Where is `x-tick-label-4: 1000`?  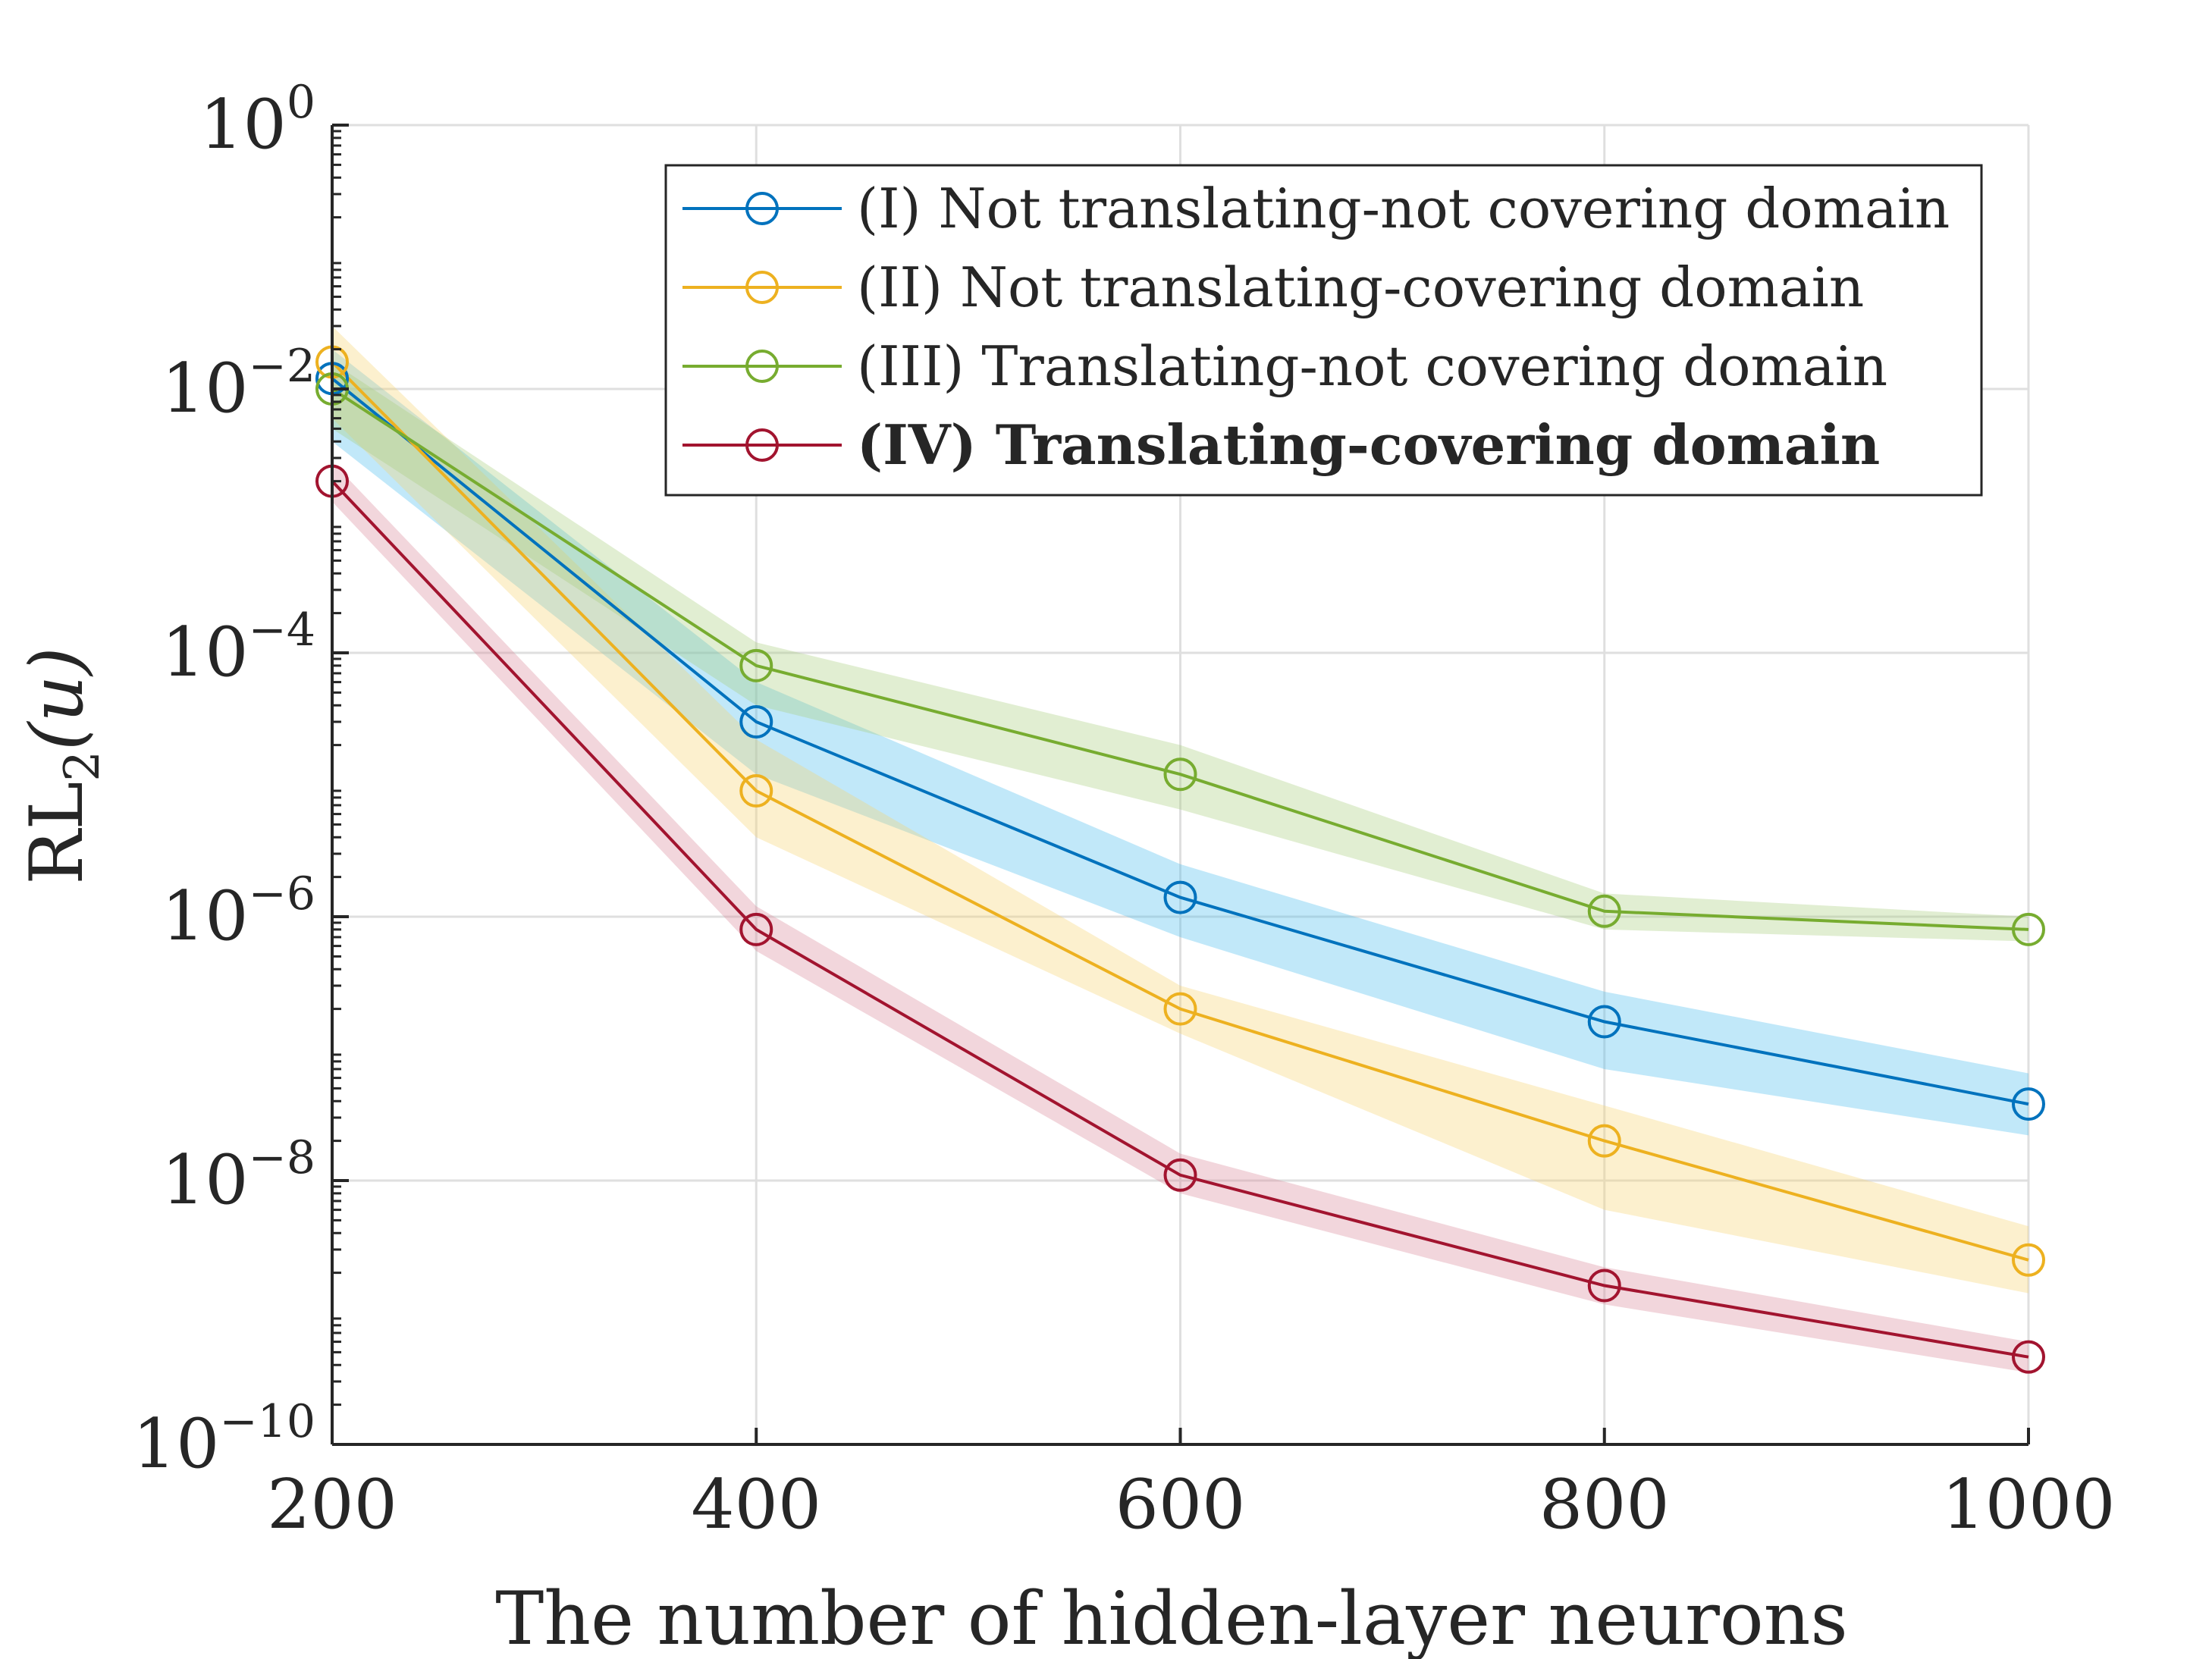
x-tick-label-4: 1000 is located at coordinates (2028, 1505).